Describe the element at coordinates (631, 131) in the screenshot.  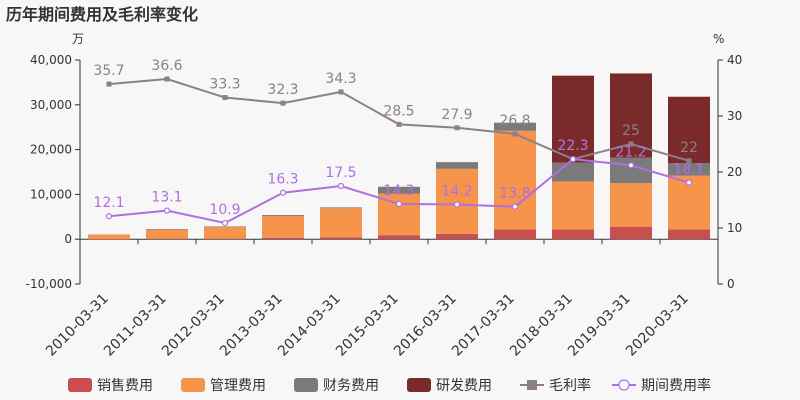
I see `data-label-毛利率: 25` at that location.